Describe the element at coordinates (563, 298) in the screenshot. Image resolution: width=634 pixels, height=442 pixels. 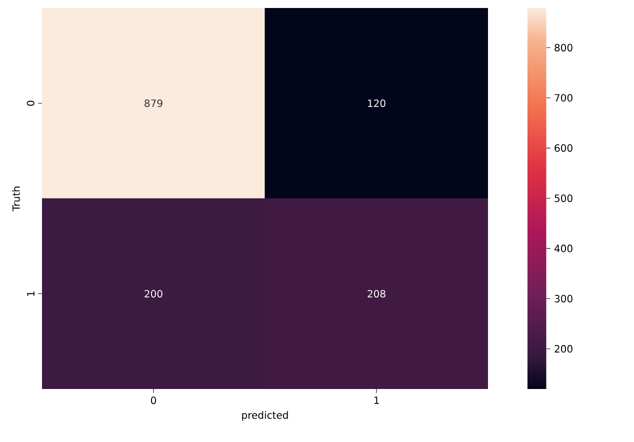
I see `color-bar-label: 300` at that location.